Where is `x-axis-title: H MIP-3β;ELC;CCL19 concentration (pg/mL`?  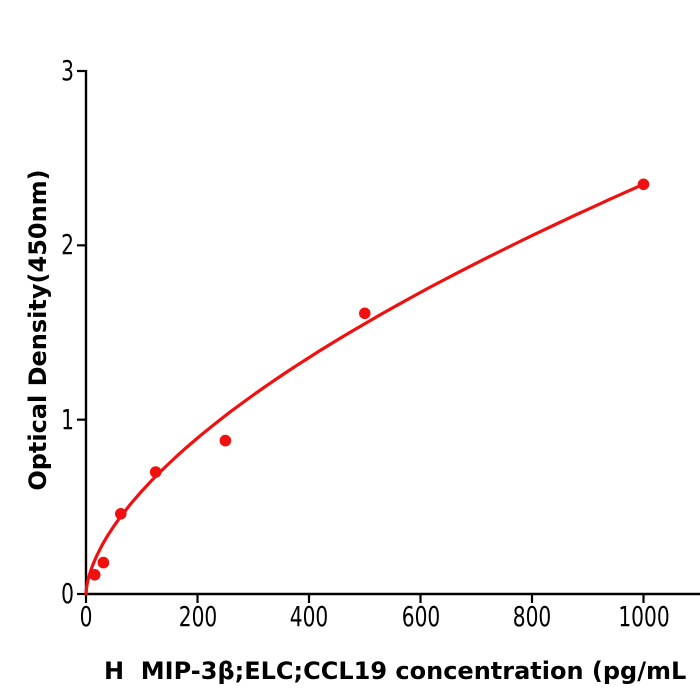 x-axis-title: H MIP-3β;ELC;CCL19 concentration (pg/mL is located at coordinates (395, 671).